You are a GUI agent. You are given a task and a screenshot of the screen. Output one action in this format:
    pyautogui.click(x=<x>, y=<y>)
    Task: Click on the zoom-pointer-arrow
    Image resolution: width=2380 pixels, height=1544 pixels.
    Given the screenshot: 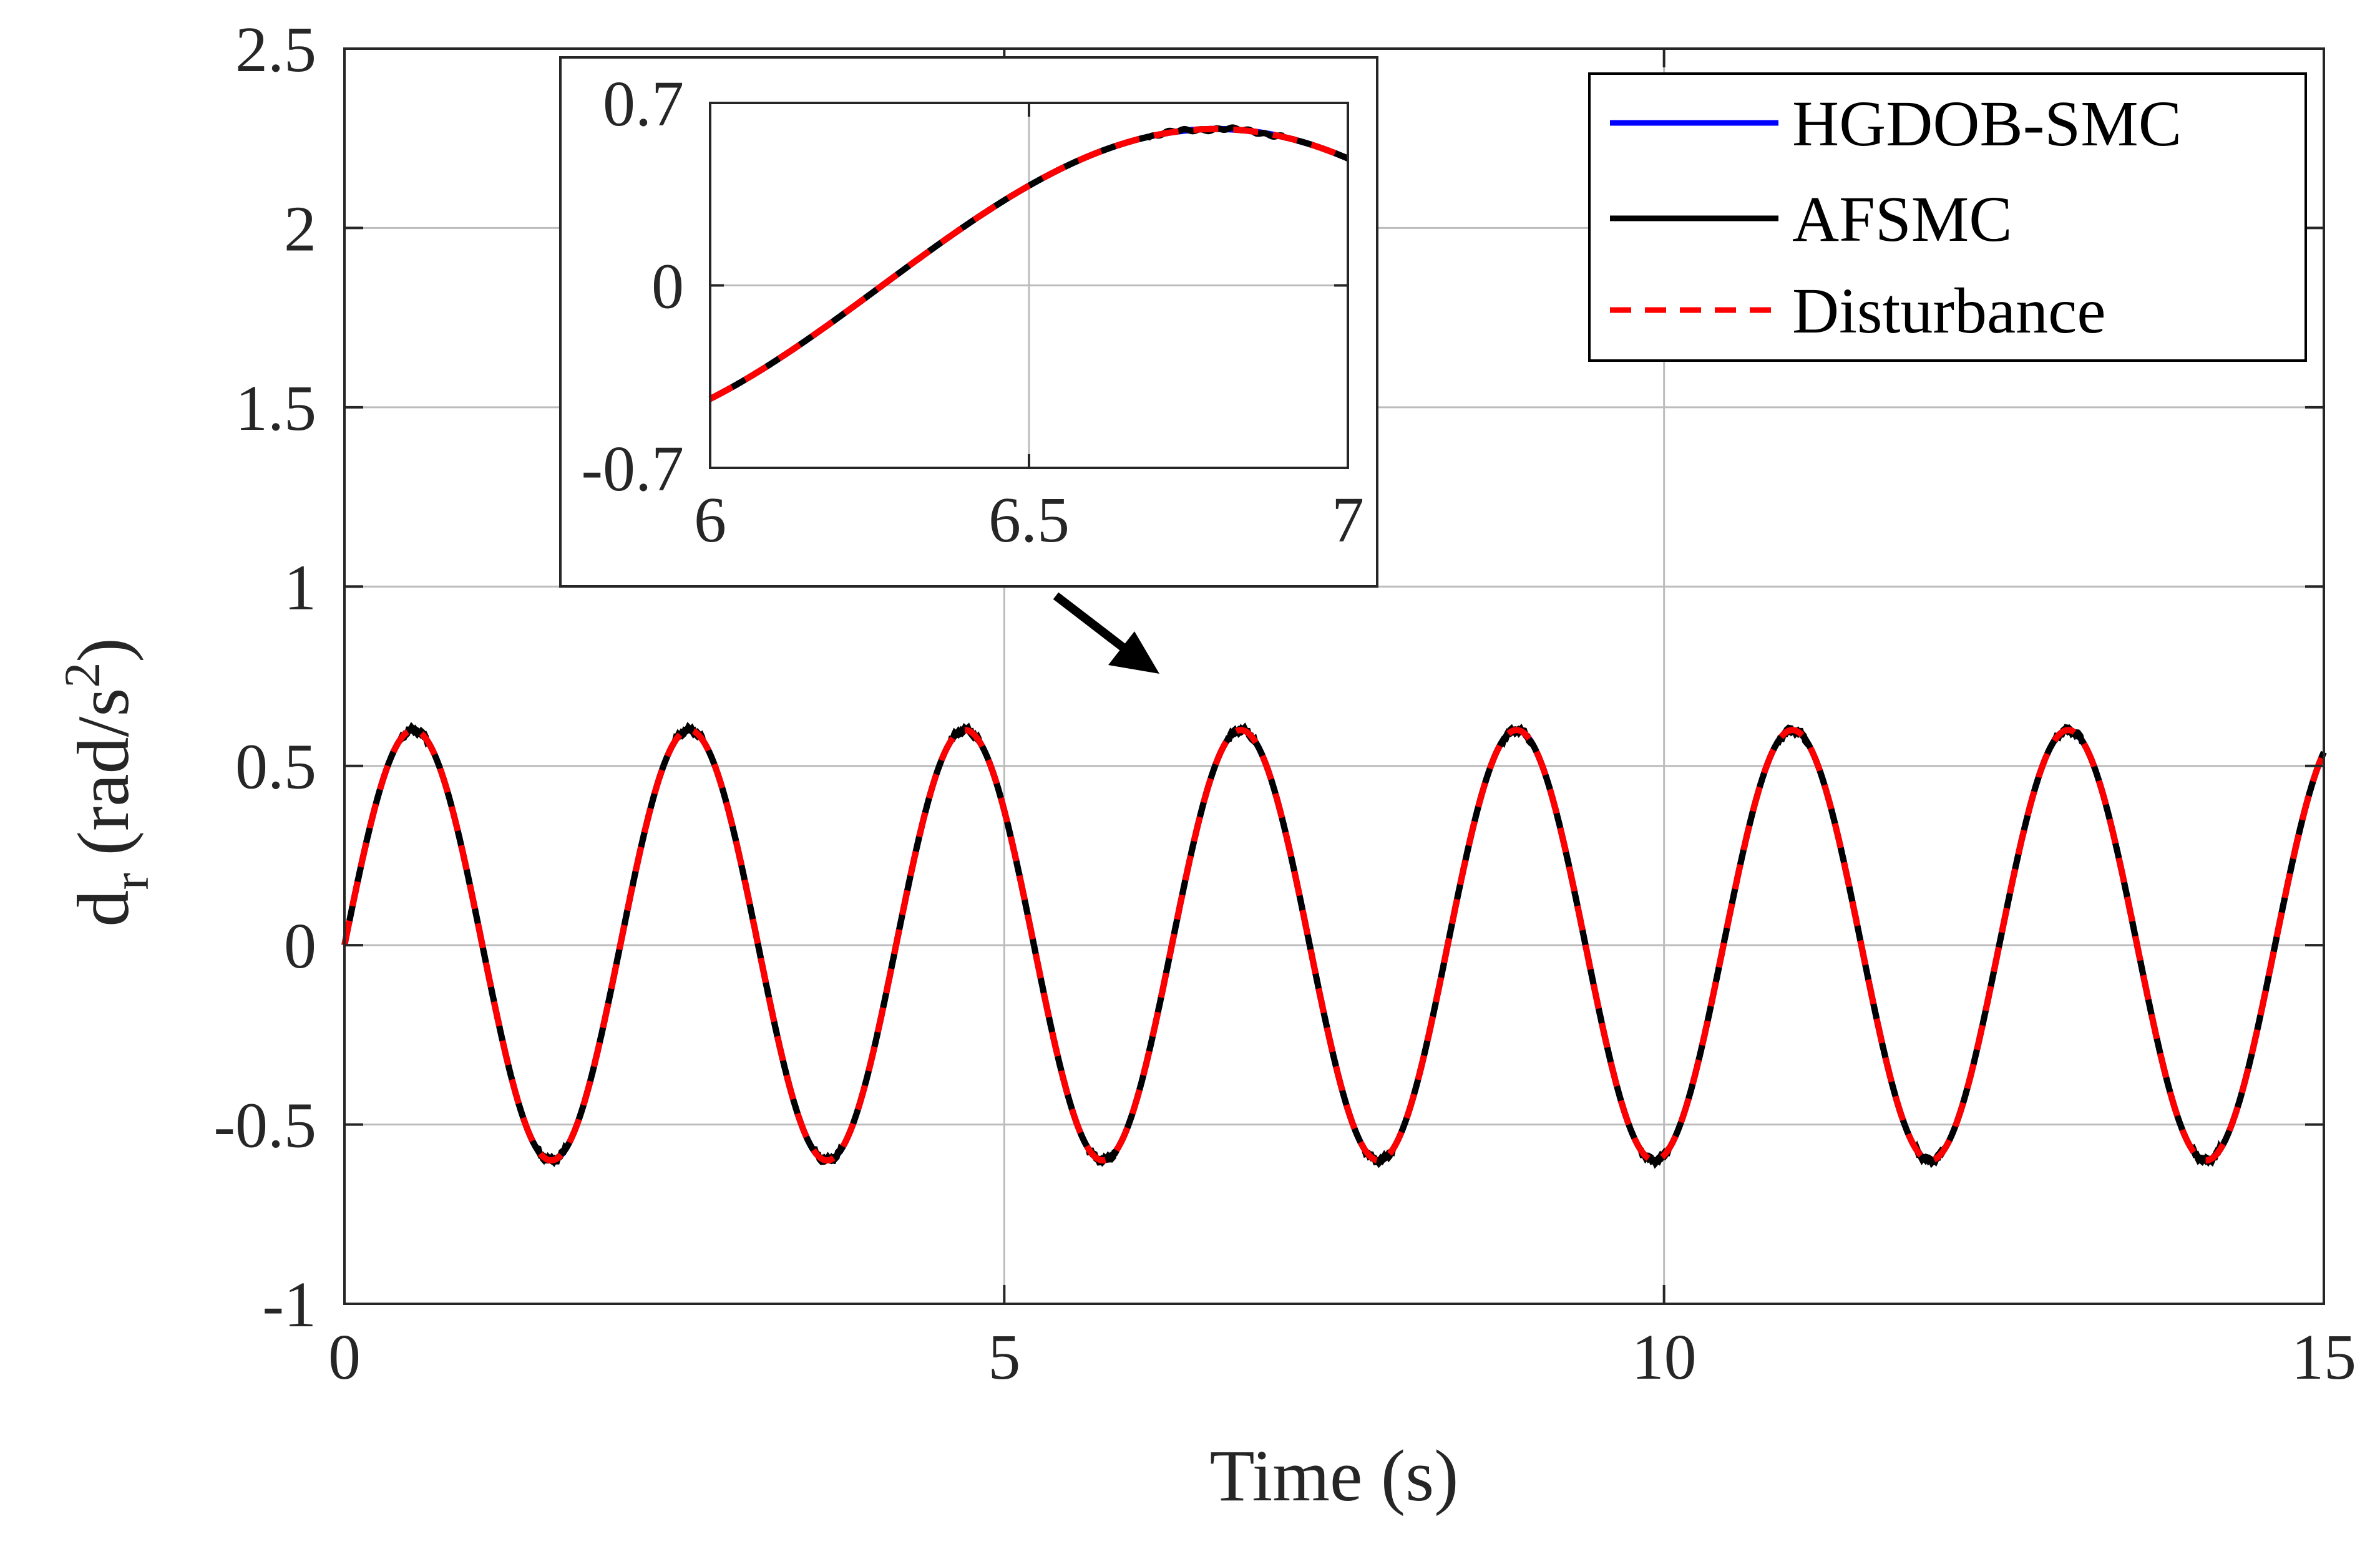 What is the action you would take?
    pyautogui.click(x=1106, y=633)
    